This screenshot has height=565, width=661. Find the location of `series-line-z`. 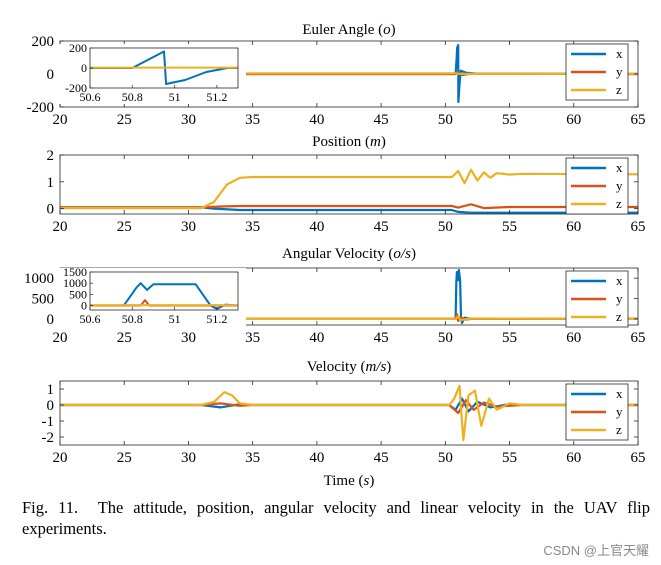

series-line-z is located at coordinates (349, 318).